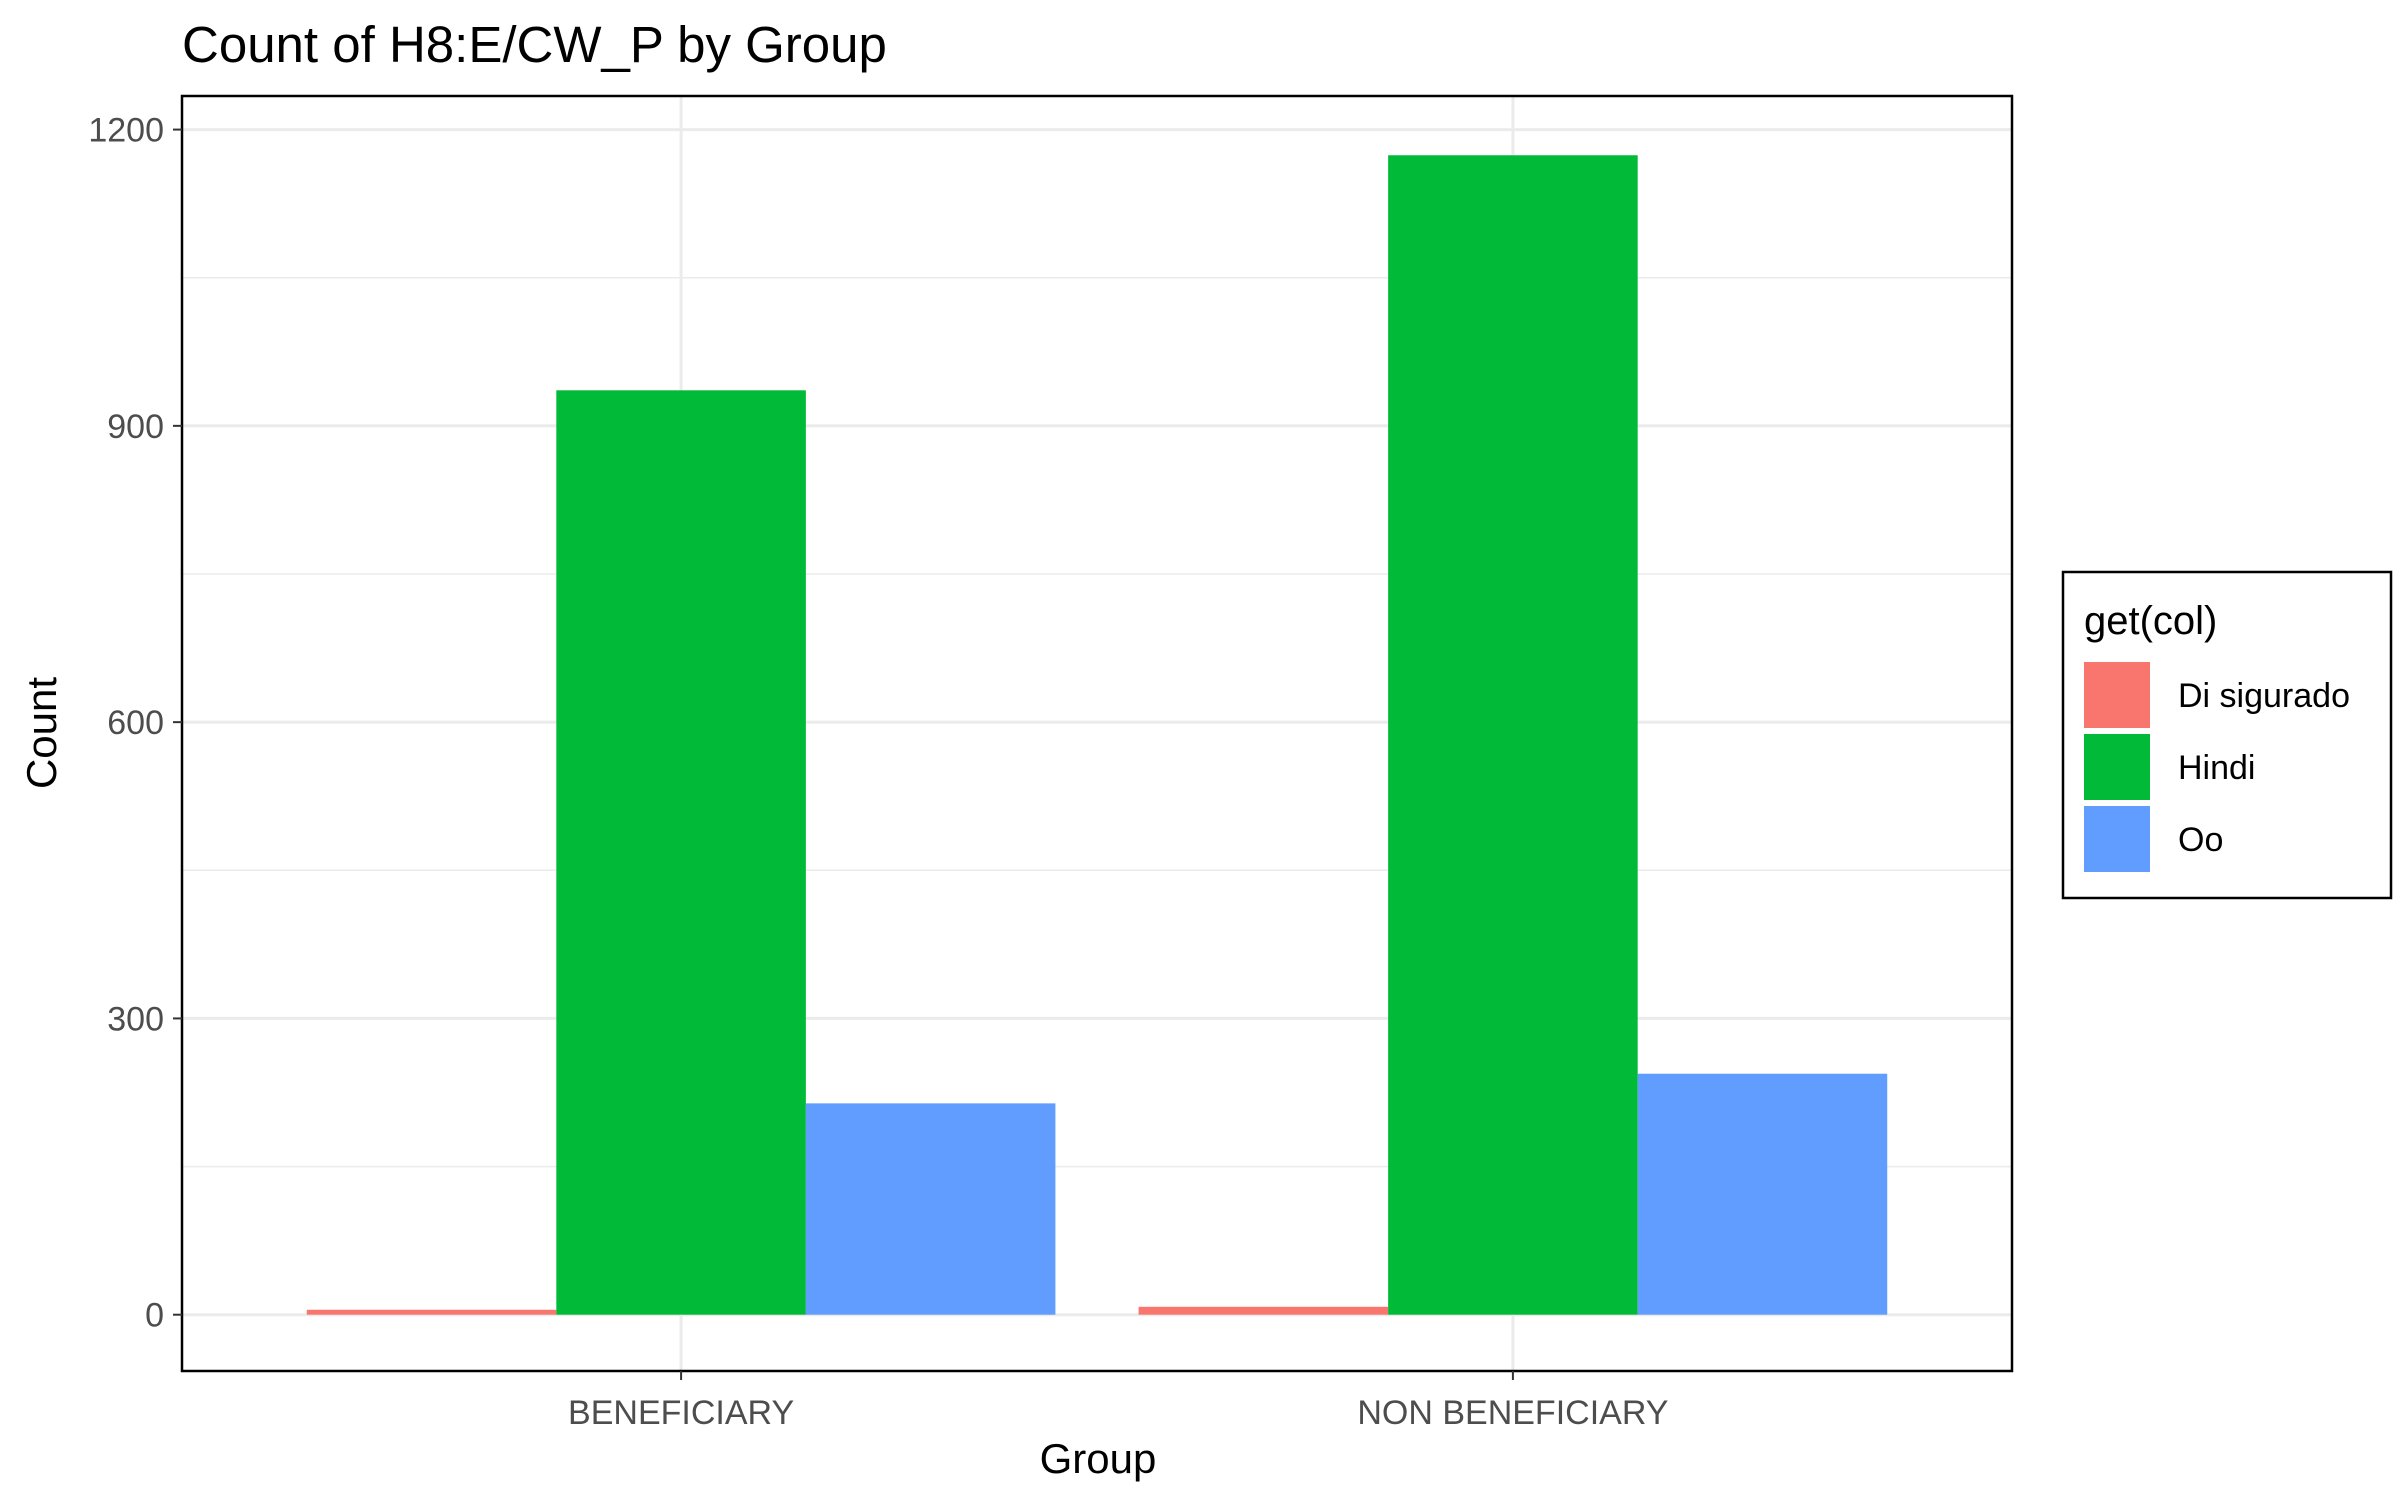 The height and width of the screenshot is (1500, 2400). I want to click on legend-title: get(col), so click(2150, 621).